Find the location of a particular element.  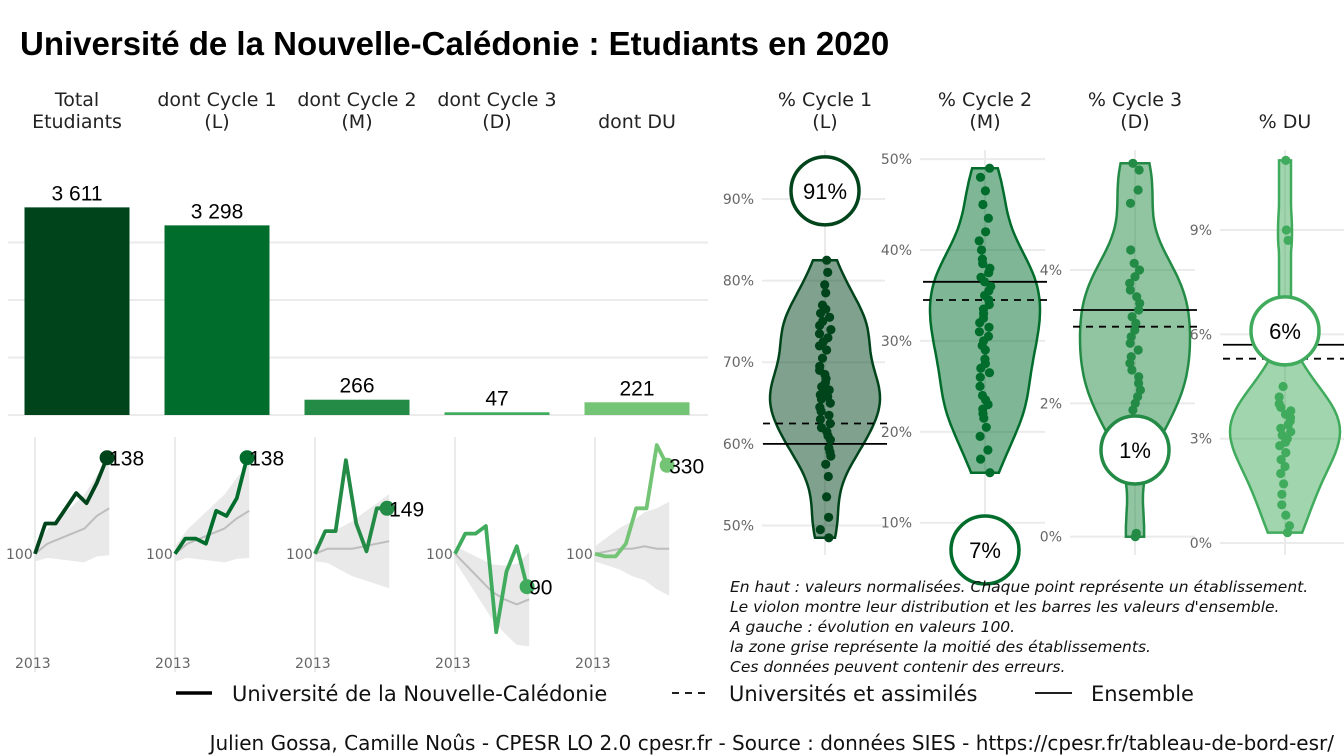

violin-tick-label: 80% is located at coordinates (738, 282).